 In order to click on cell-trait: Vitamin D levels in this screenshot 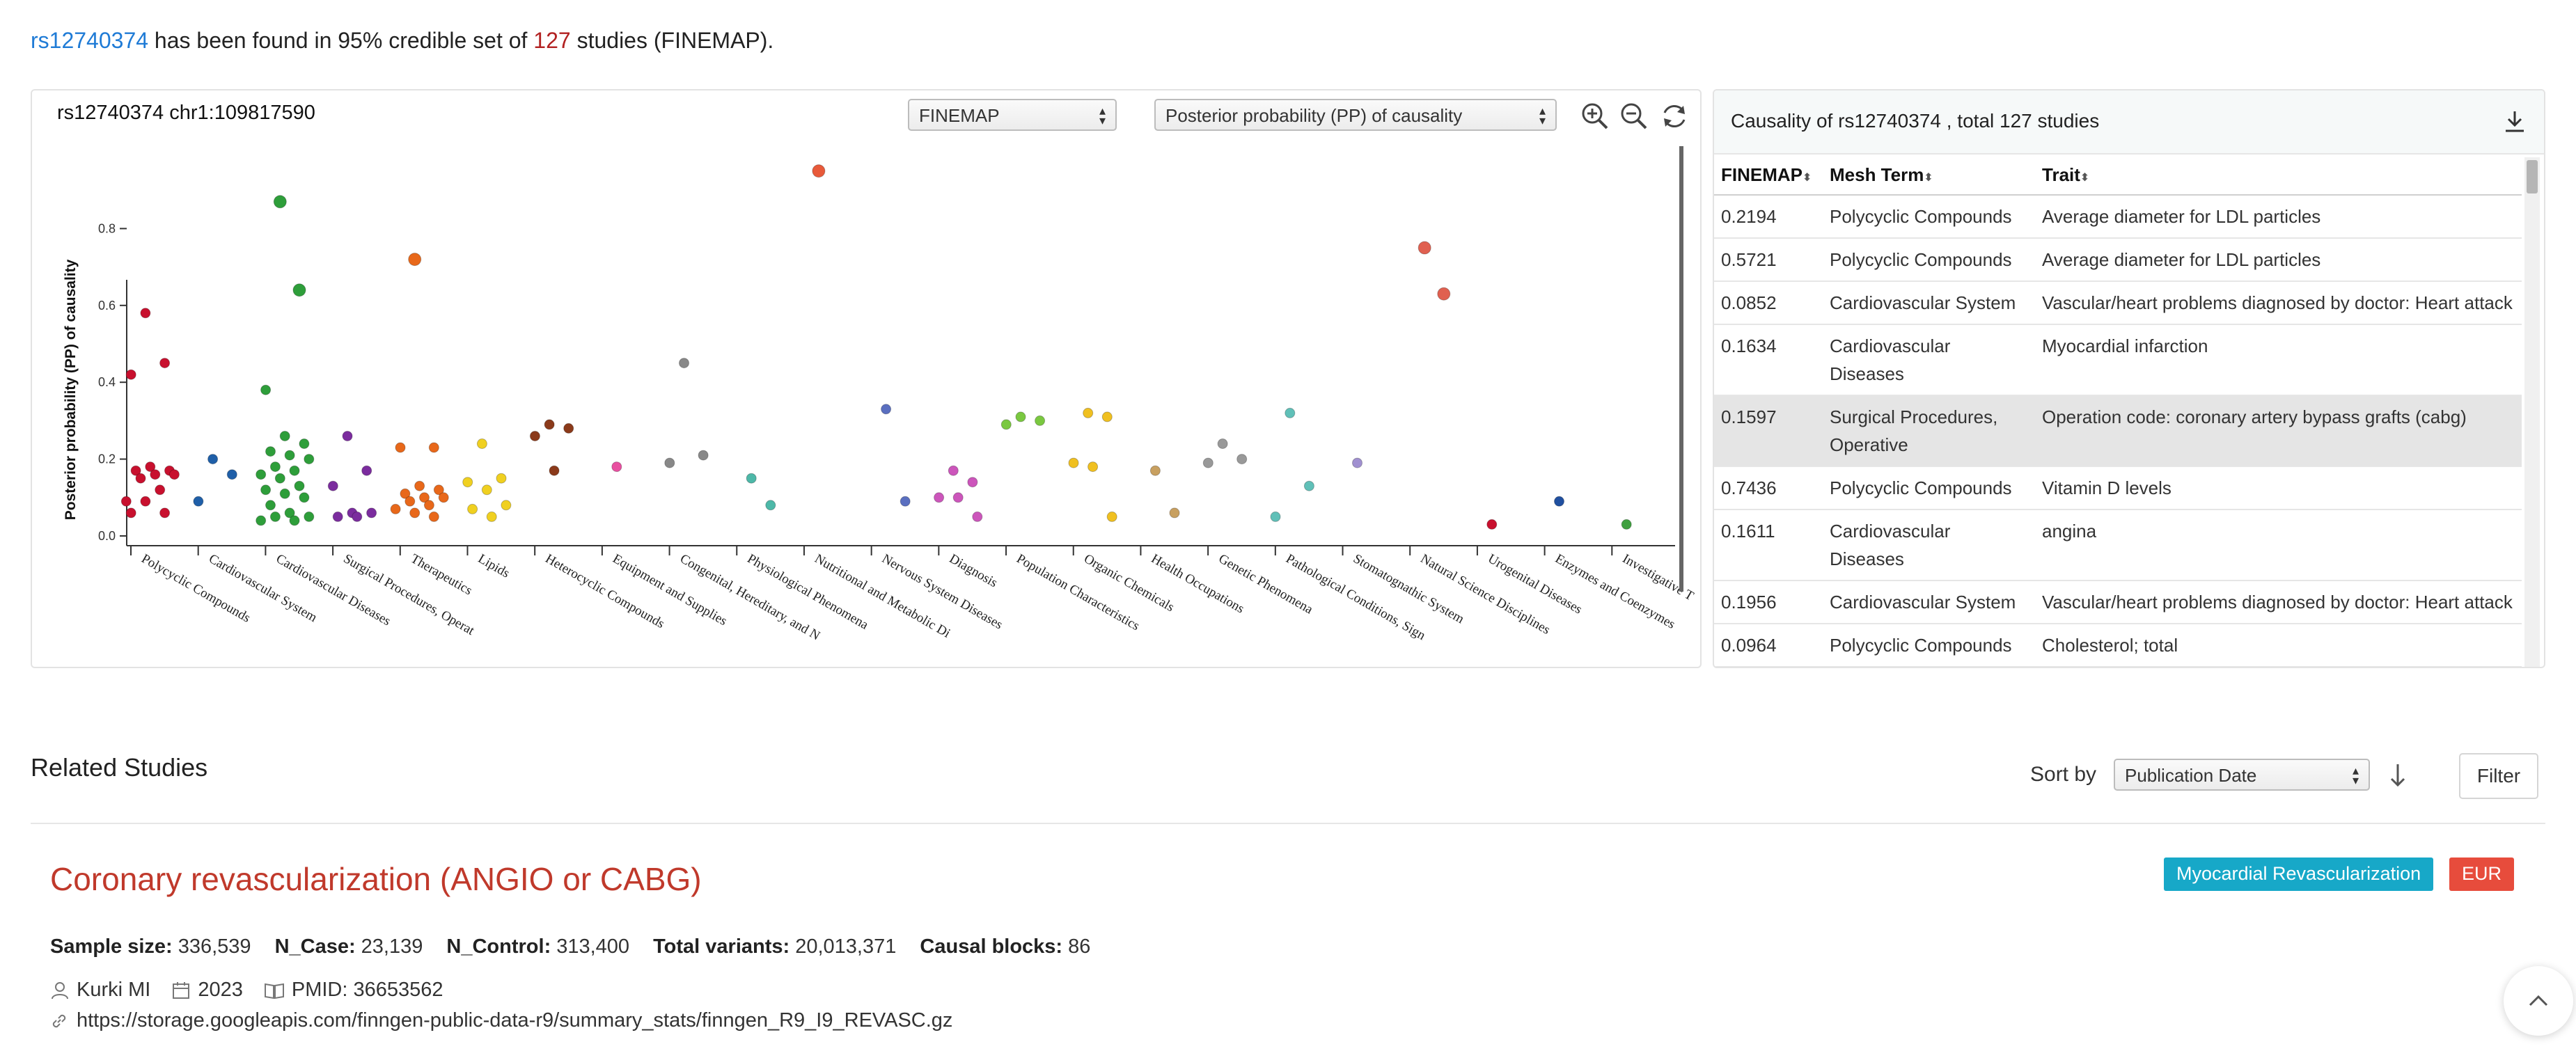, I will do `click(2278, 488)`.